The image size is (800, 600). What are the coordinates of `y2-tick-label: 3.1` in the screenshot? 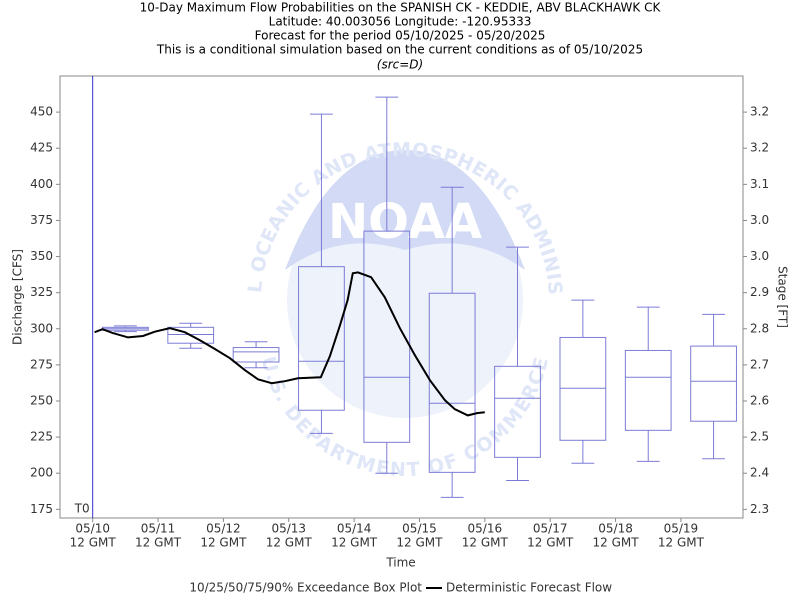 It's located at (759, 184).